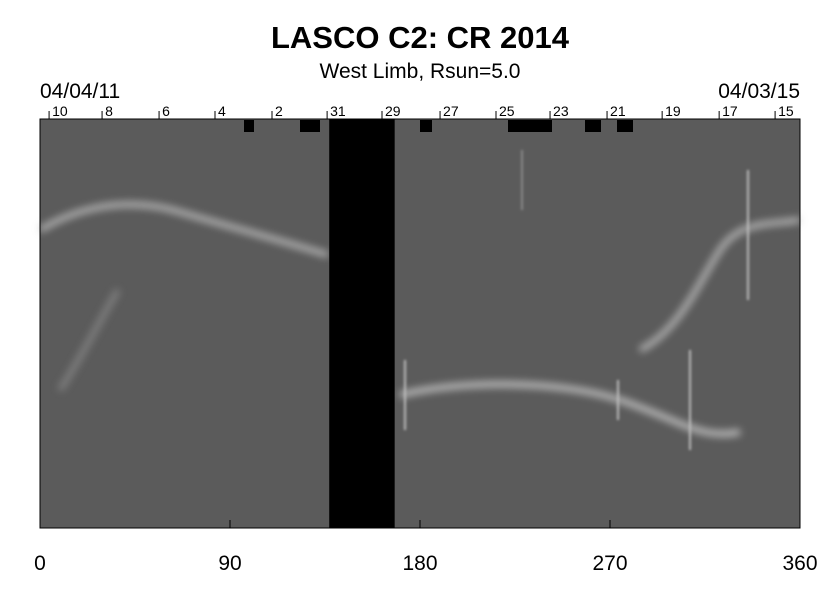  Describe the element at coordinates (673, 111) in the screenshot. I see `top-tick-label: 19` at that location.